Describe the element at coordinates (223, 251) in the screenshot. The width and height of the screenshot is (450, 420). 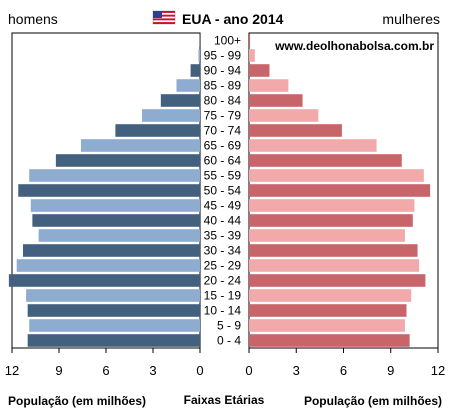
I see `age-label-14: 30 - 34` at that location.